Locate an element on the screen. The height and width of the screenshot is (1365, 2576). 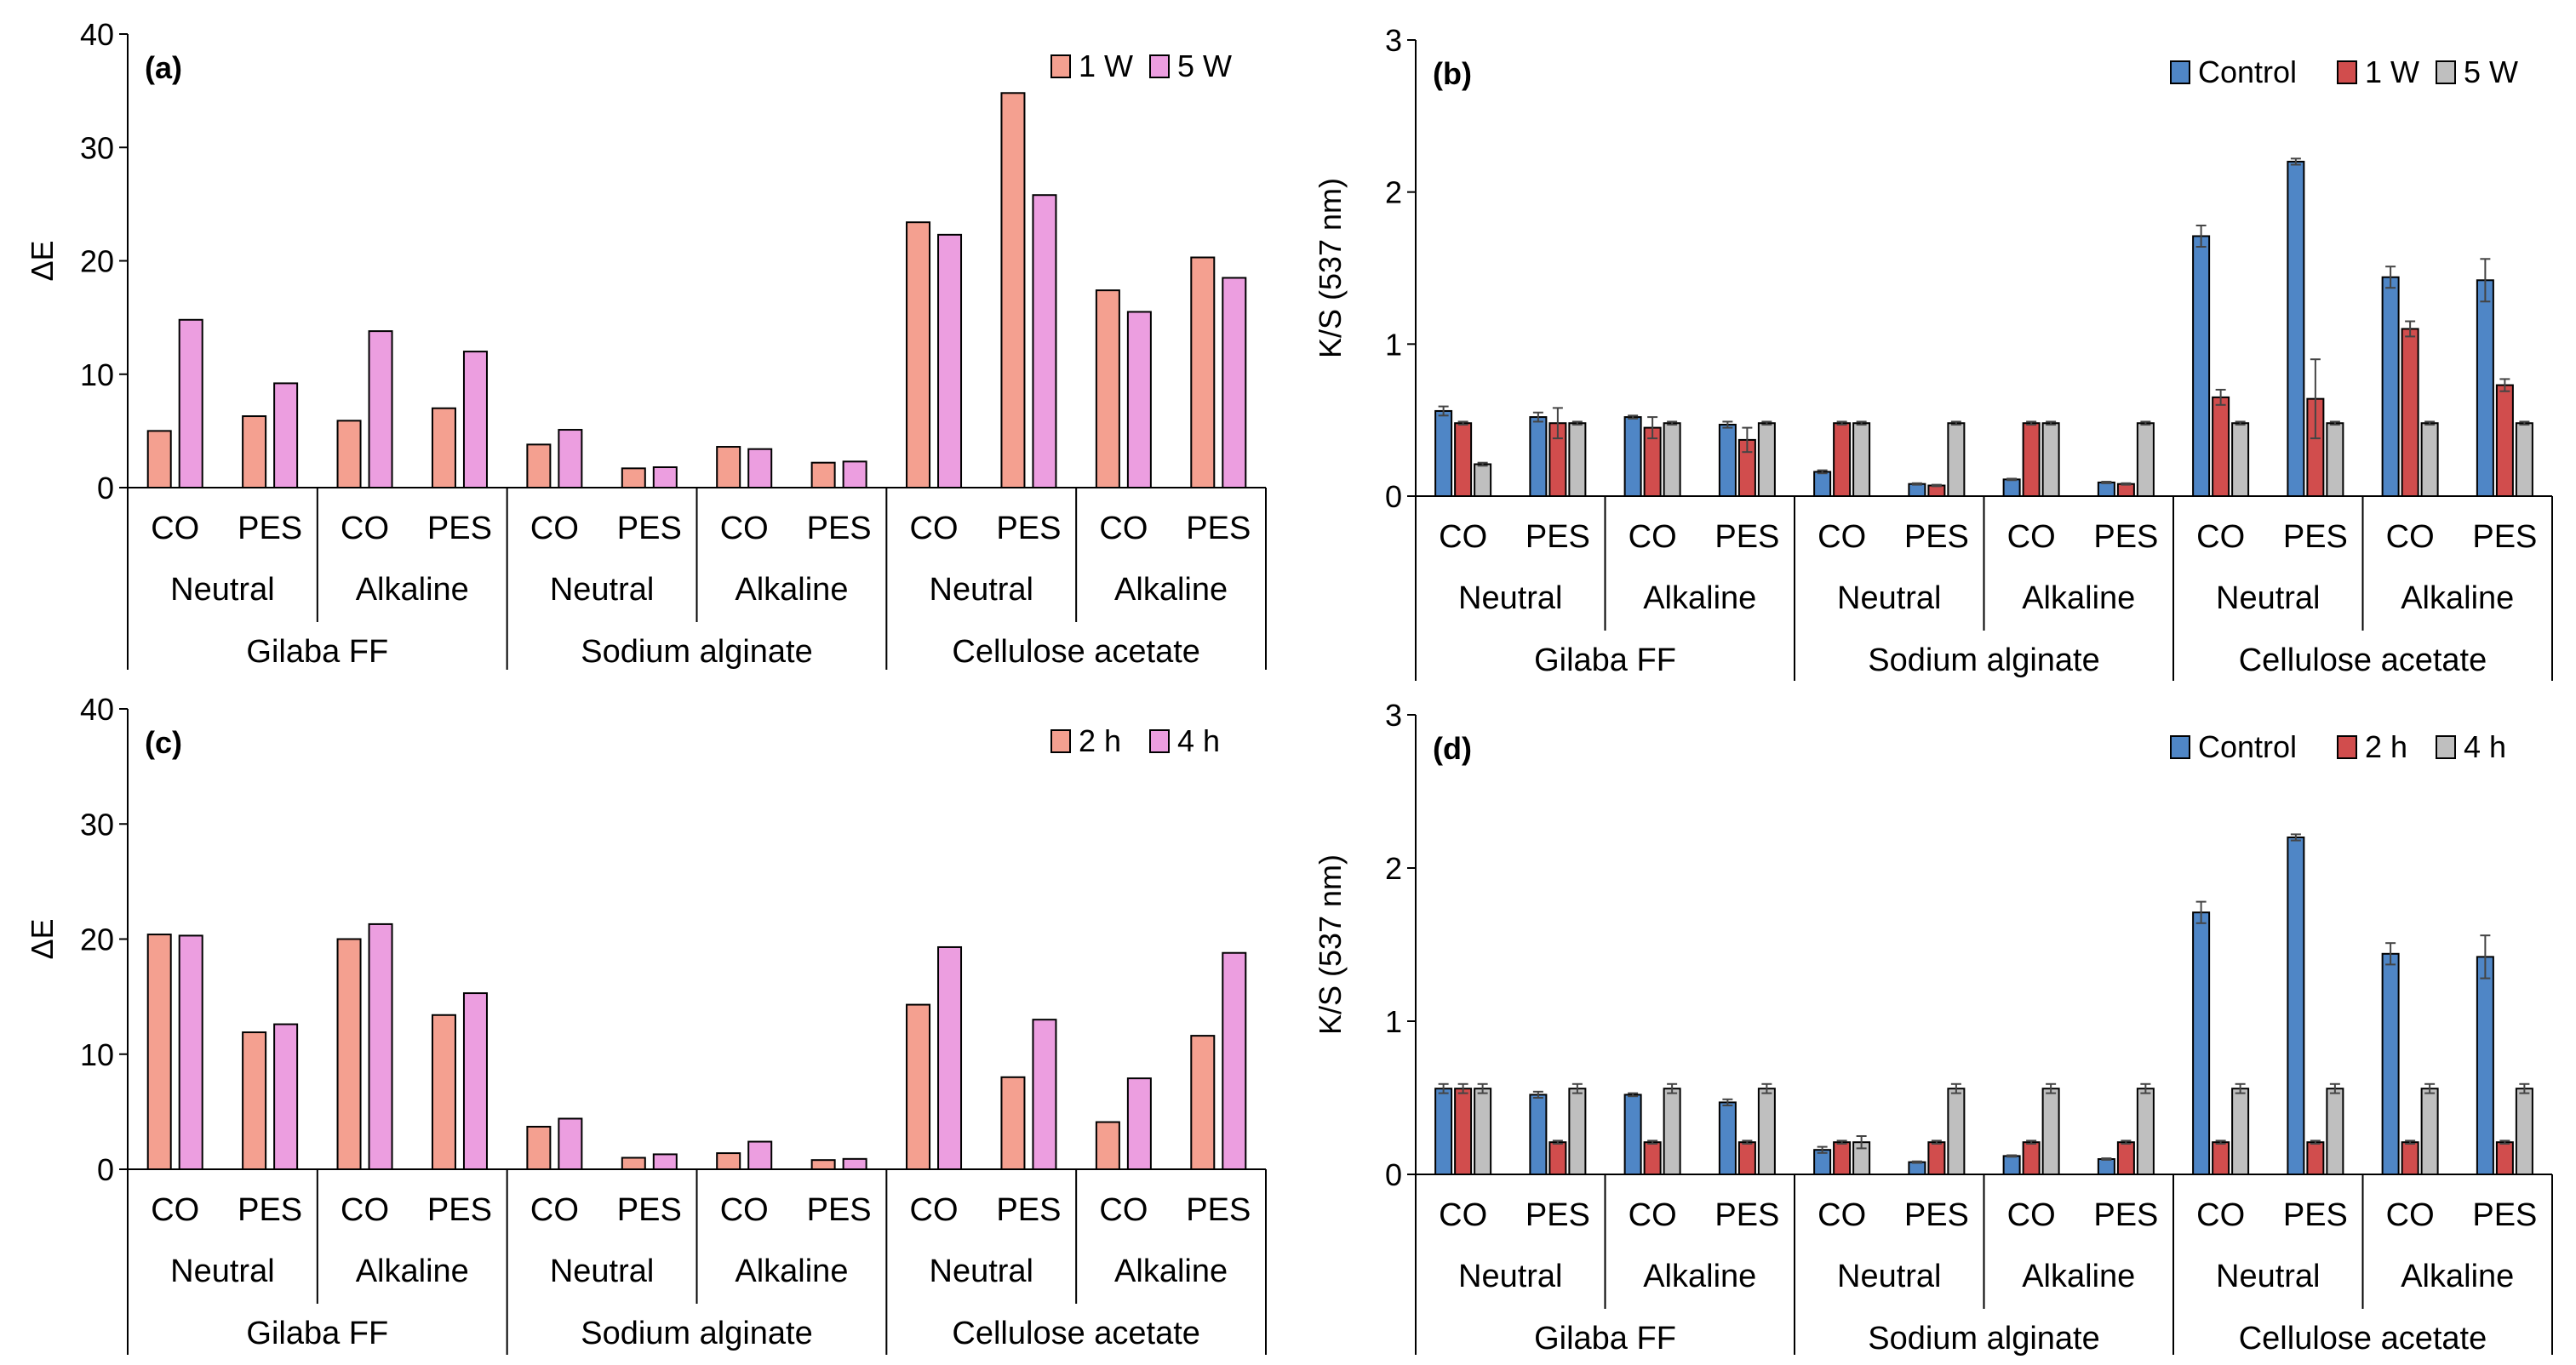
panel-label: (d) is located at coordinates (1453, 748).